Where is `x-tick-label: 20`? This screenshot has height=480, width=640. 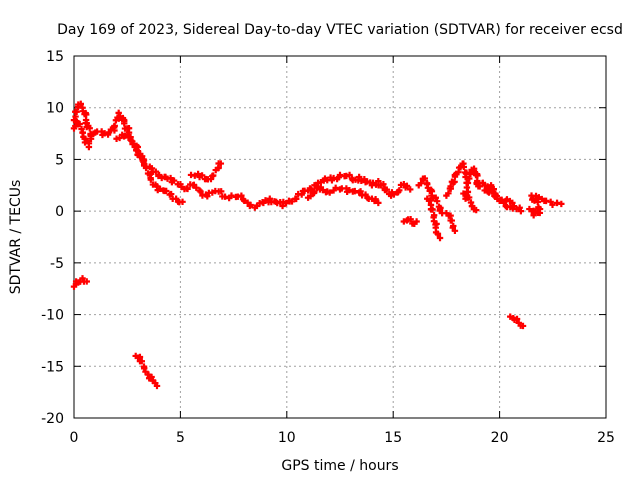 x-tick-label: 20 is located at coordinates (500, 438).